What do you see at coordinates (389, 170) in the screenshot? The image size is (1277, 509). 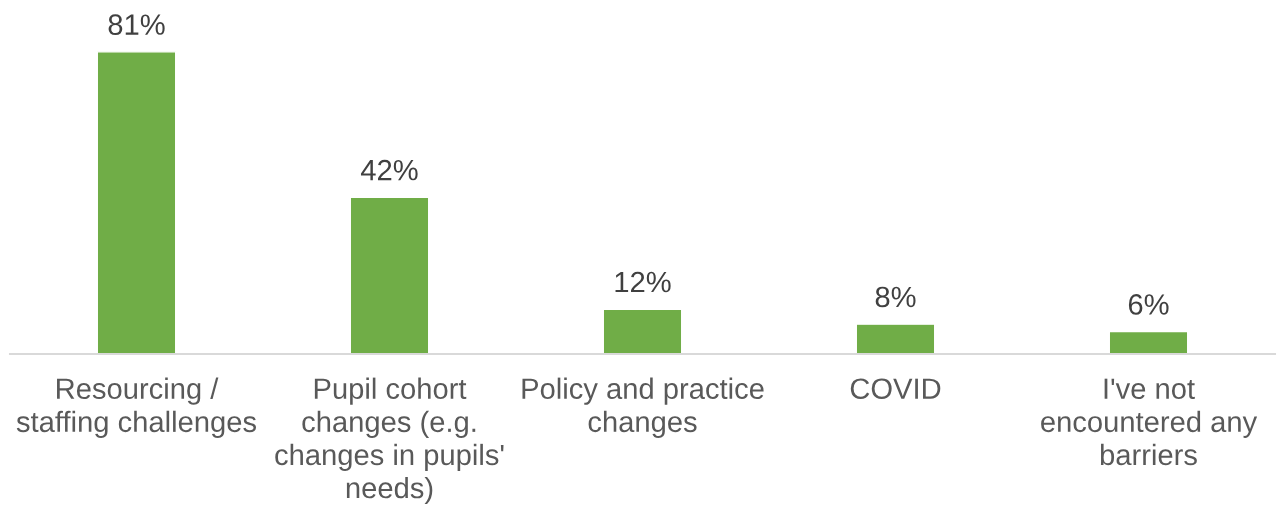 I see `data-label: 42%` at bounding box center [389, 170].